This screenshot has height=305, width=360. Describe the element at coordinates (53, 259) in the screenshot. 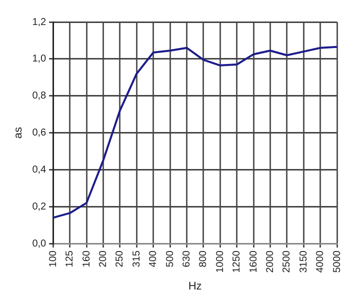

I see `x-tick-label: 100` at that location.